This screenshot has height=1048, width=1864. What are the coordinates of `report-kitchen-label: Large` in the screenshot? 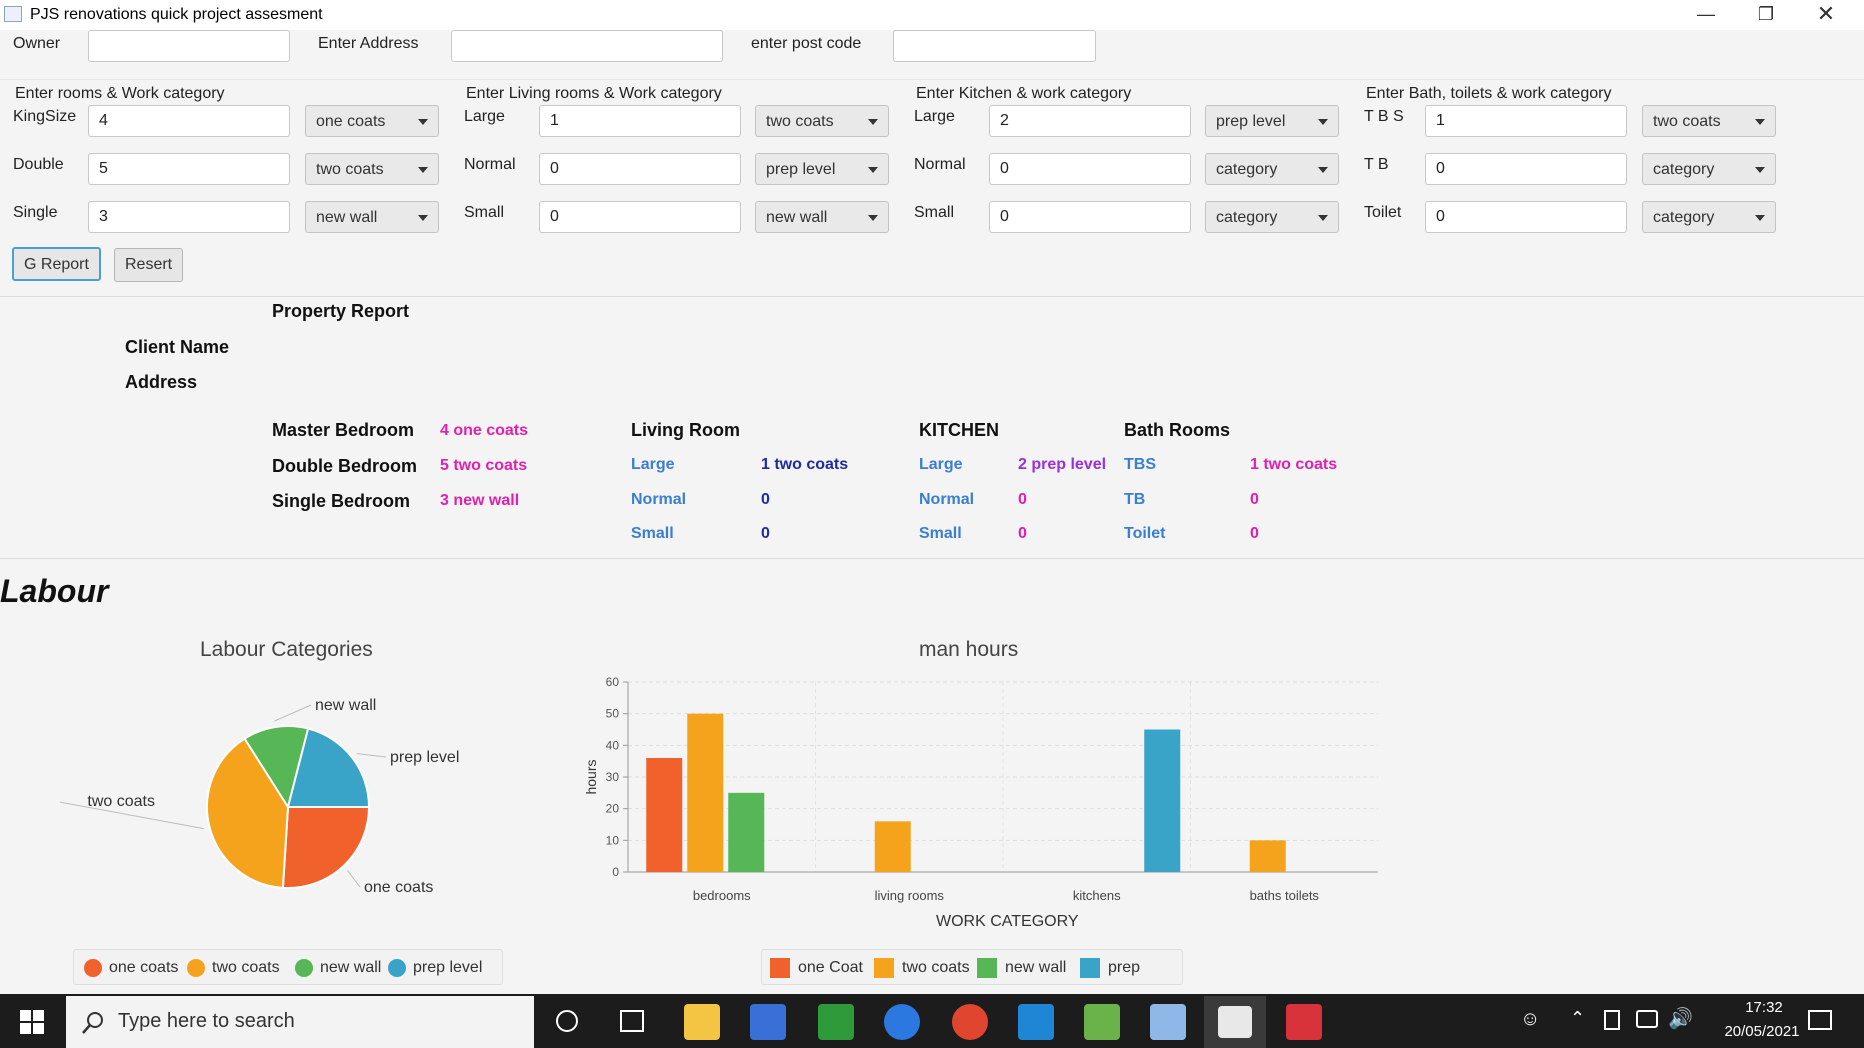 It's located at (941, 464).